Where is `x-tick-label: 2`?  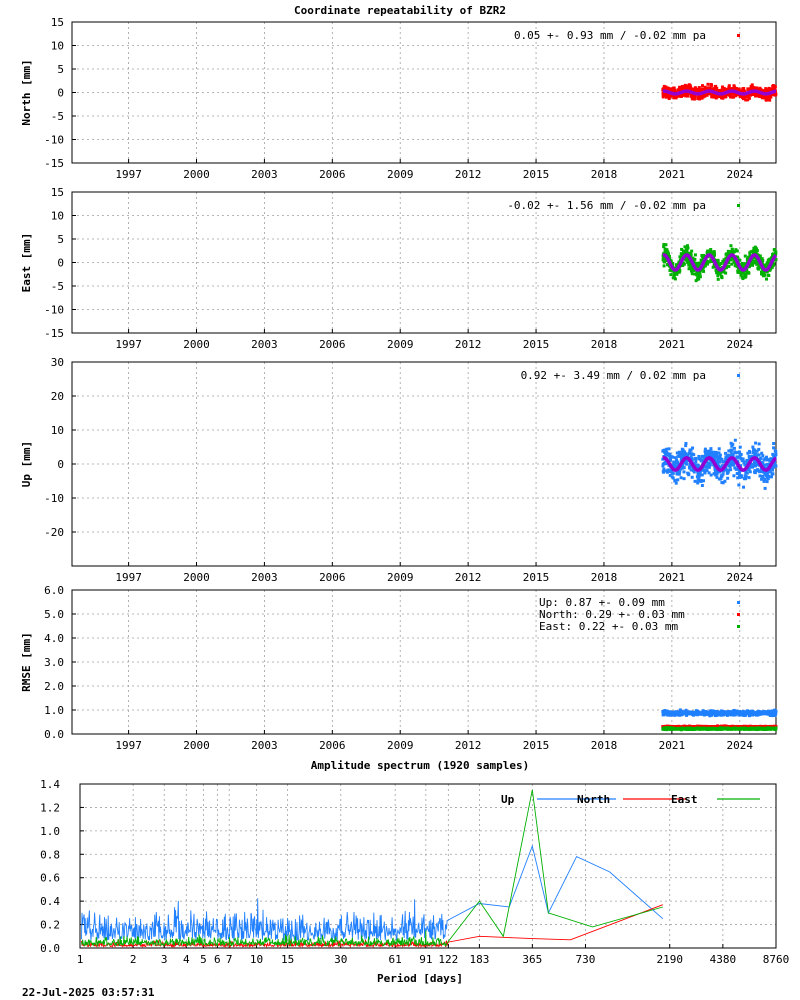 x-tick-label: 2 is located at coordinates (133, 959).